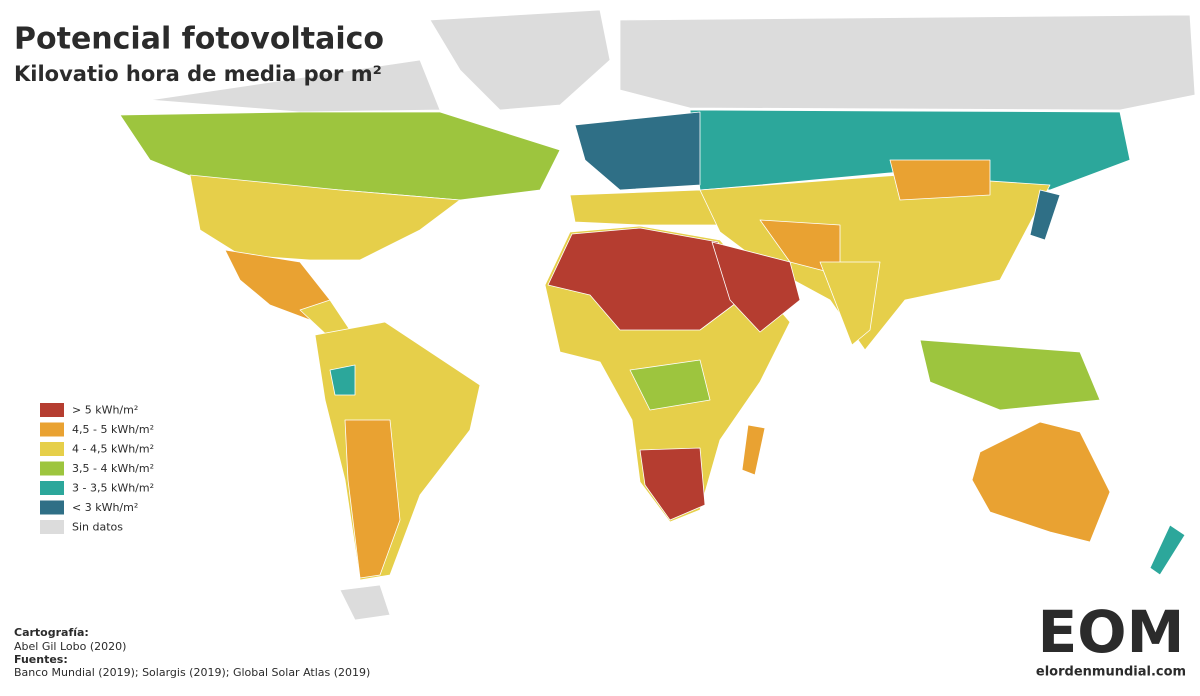  I want to click on antarctic-tip, so click(365, 602).